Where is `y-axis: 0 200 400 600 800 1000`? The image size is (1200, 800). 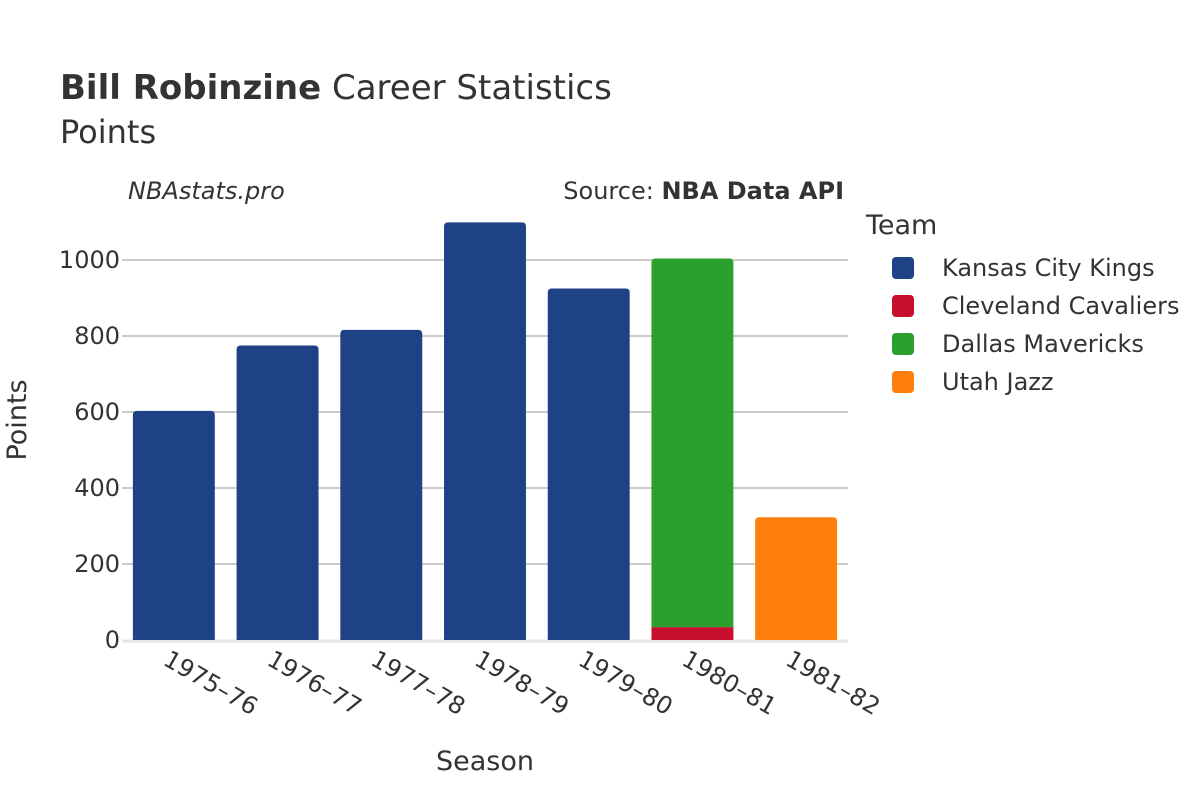 y-axis: 0 200 400 600 800 1000 is located at coordinates (89, 450).